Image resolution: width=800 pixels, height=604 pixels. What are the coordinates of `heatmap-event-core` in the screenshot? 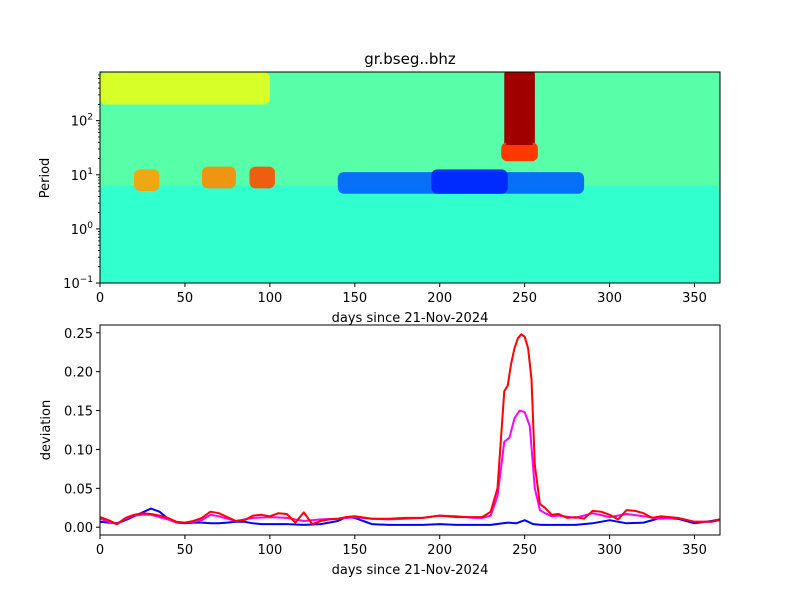 It's located at (519, 109).